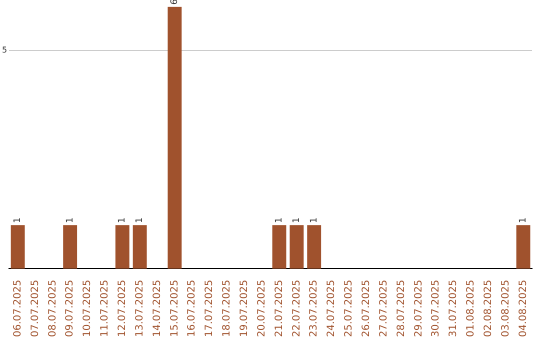 This screenshot has height=340, width=540. I want to click on x-tick-label: 18.07.2025, so click(227, 309).